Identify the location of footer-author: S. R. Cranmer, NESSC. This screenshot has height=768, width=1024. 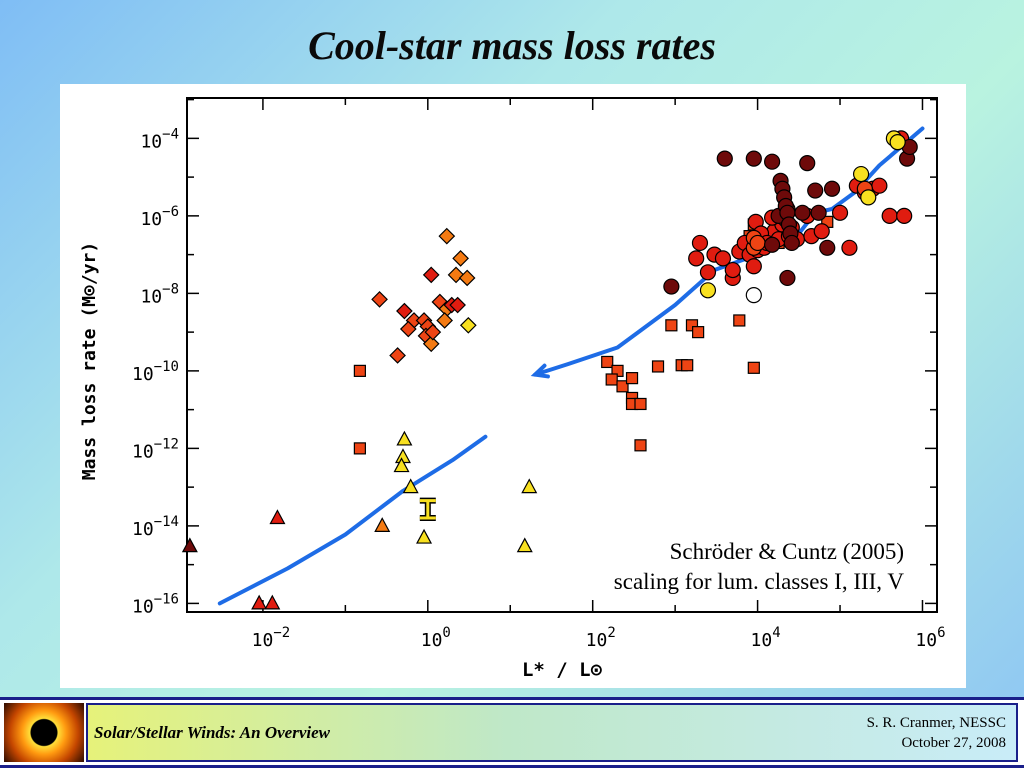
(936, 723).